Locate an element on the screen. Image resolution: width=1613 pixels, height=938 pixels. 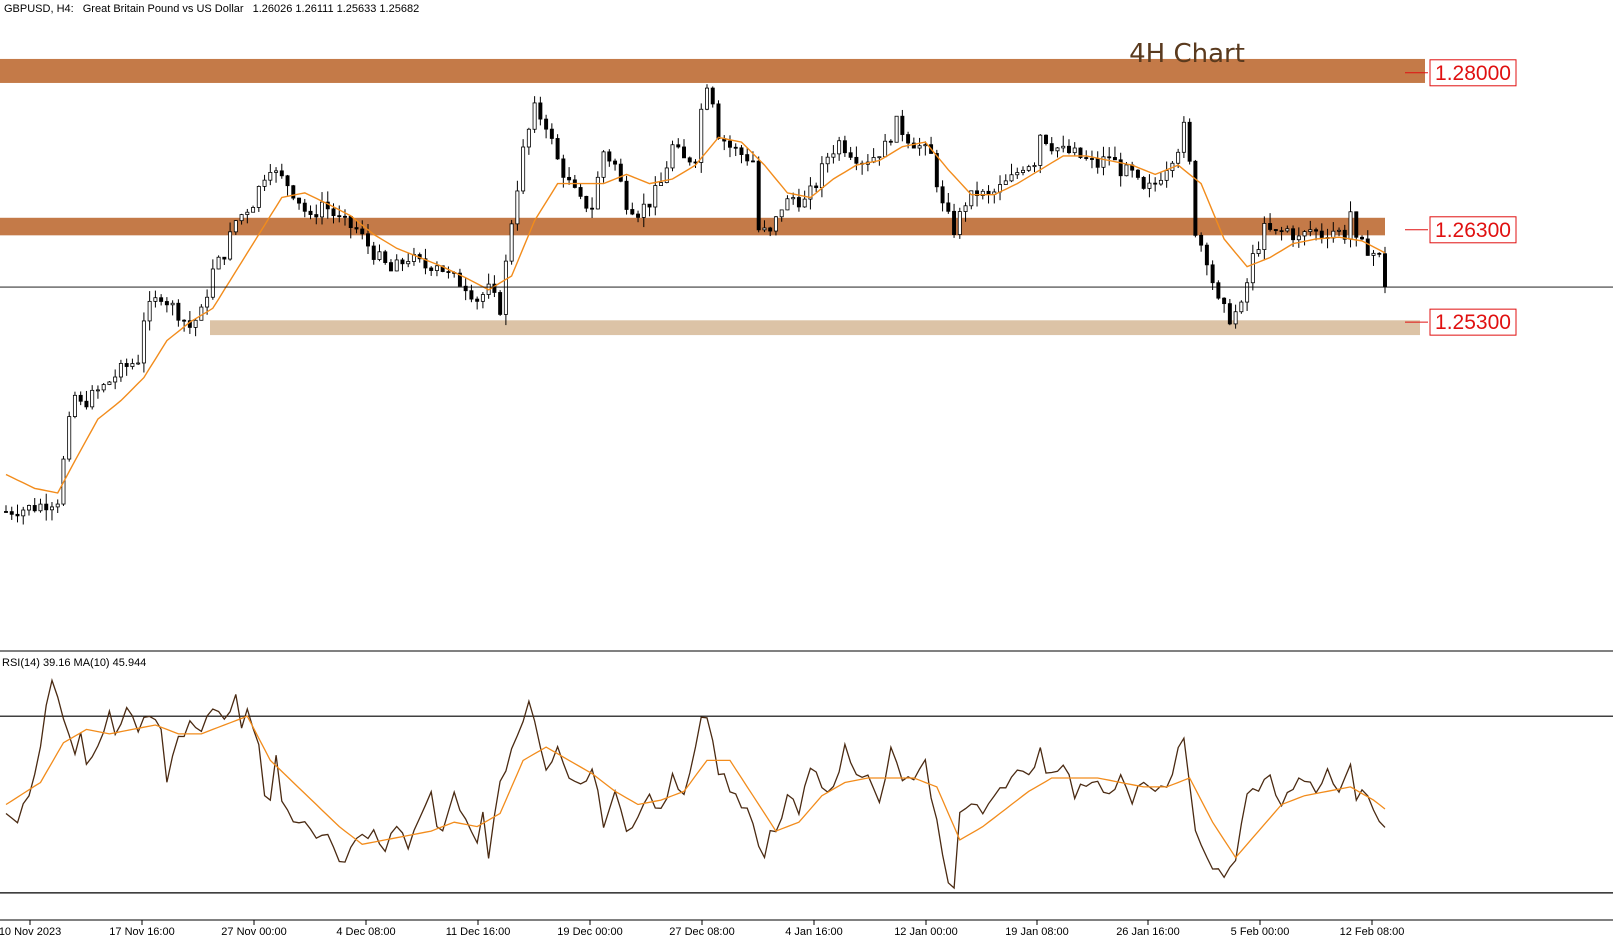
level-label-1.26300: 1.26300 is located at coordinates (1461, 230).